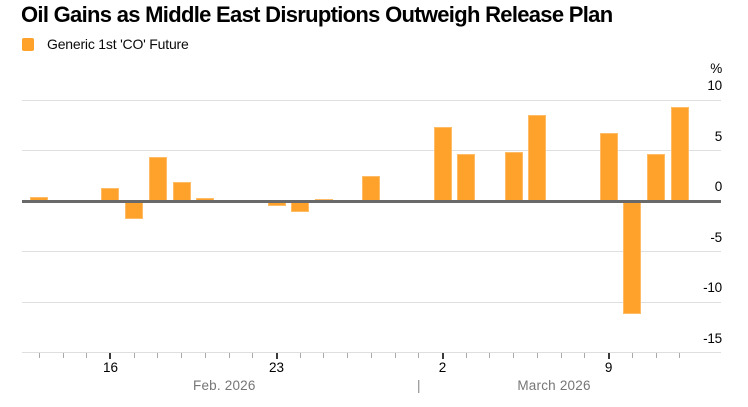 Image resolution: width=748 pixels, height=407 pixels. I want to click on y-axis-label--15: -15, so click(712, 338).